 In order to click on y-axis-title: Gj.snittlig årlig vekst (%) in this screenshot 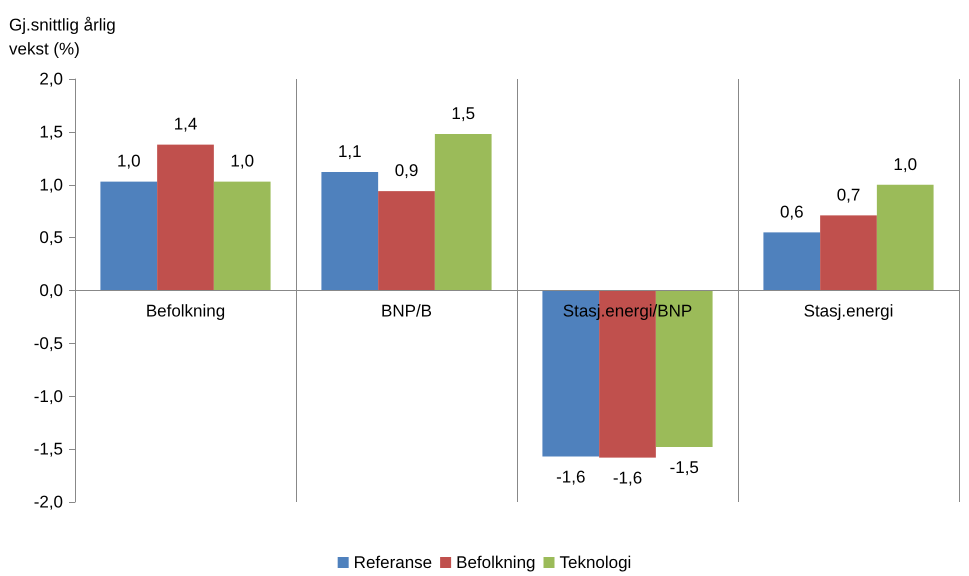, I will do `click(62, 37)`.